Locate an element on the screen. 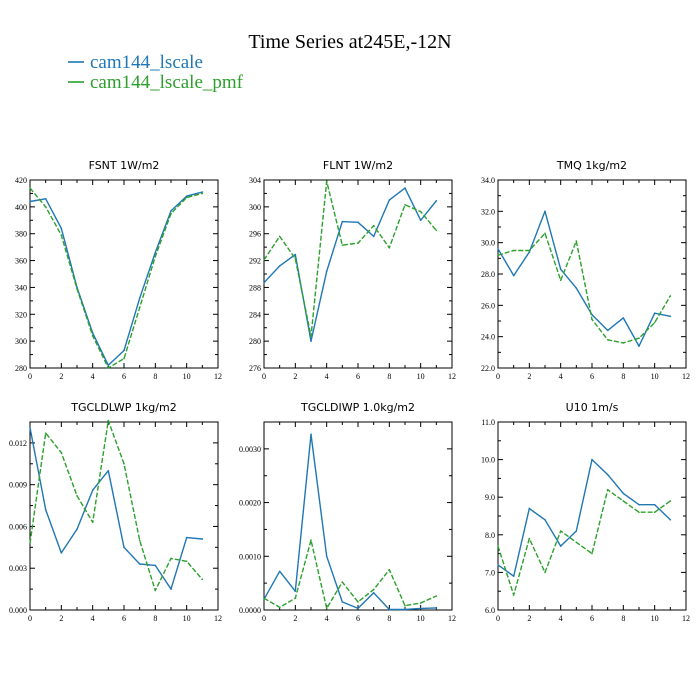  y-tick-label: 11.0 is located at coordinates (488, 422).